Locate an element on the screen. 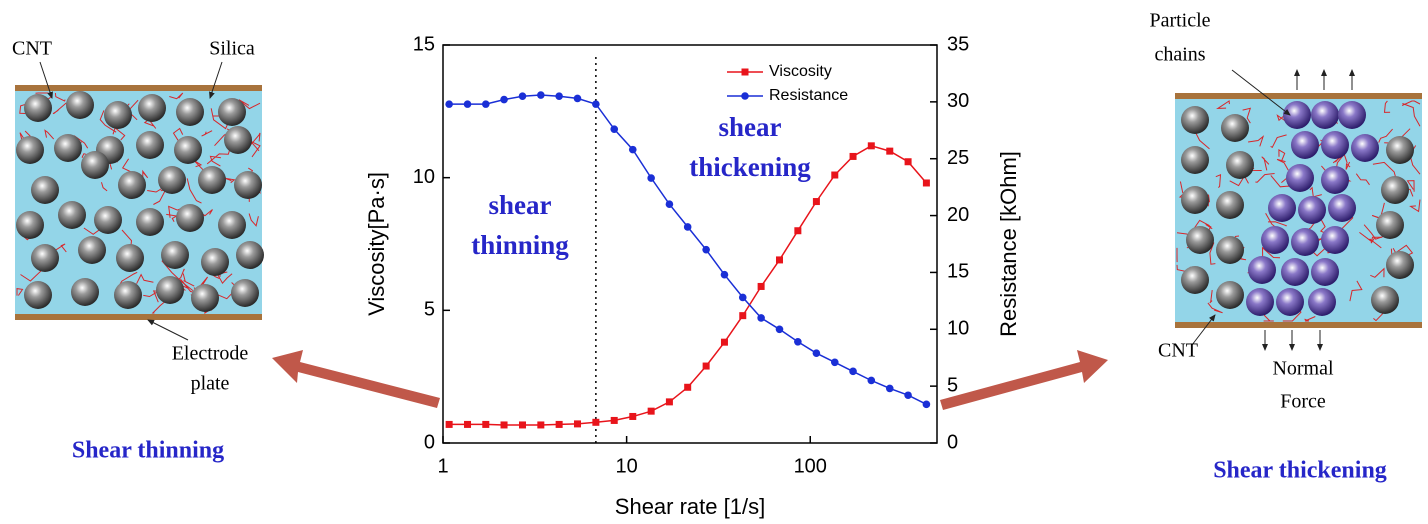 The height and width of the screenshot is (524, 1428). fluid is located at coordinates (138, 203).